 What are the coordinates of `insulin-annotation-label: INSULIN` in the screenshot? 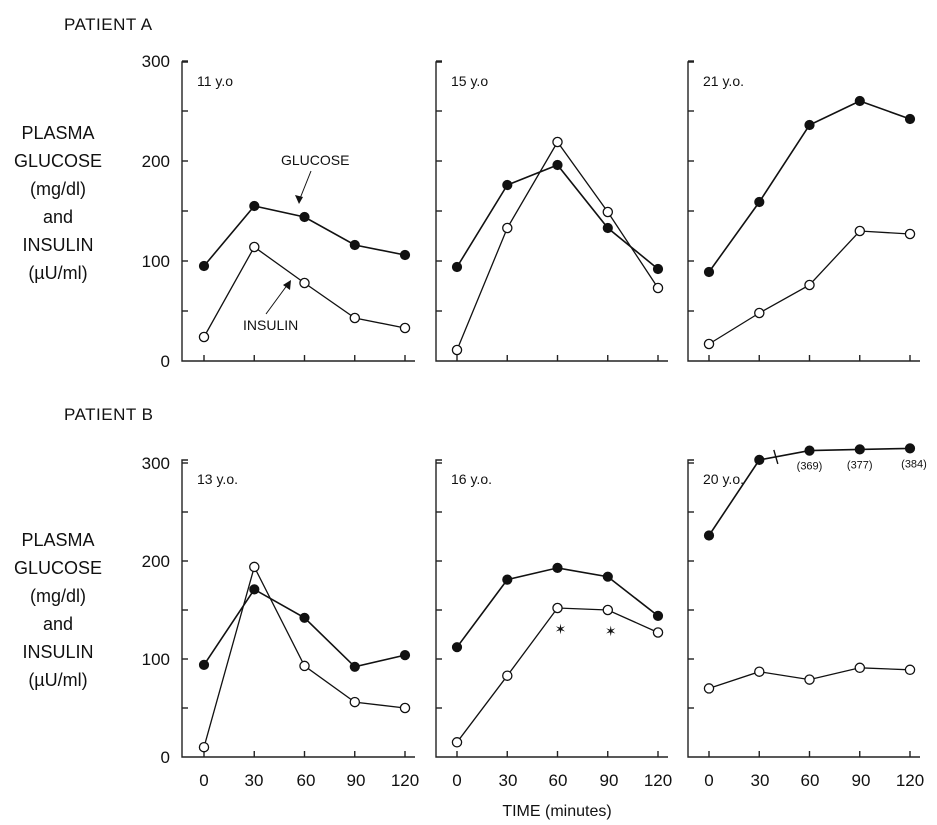 It's located at (270, 325).